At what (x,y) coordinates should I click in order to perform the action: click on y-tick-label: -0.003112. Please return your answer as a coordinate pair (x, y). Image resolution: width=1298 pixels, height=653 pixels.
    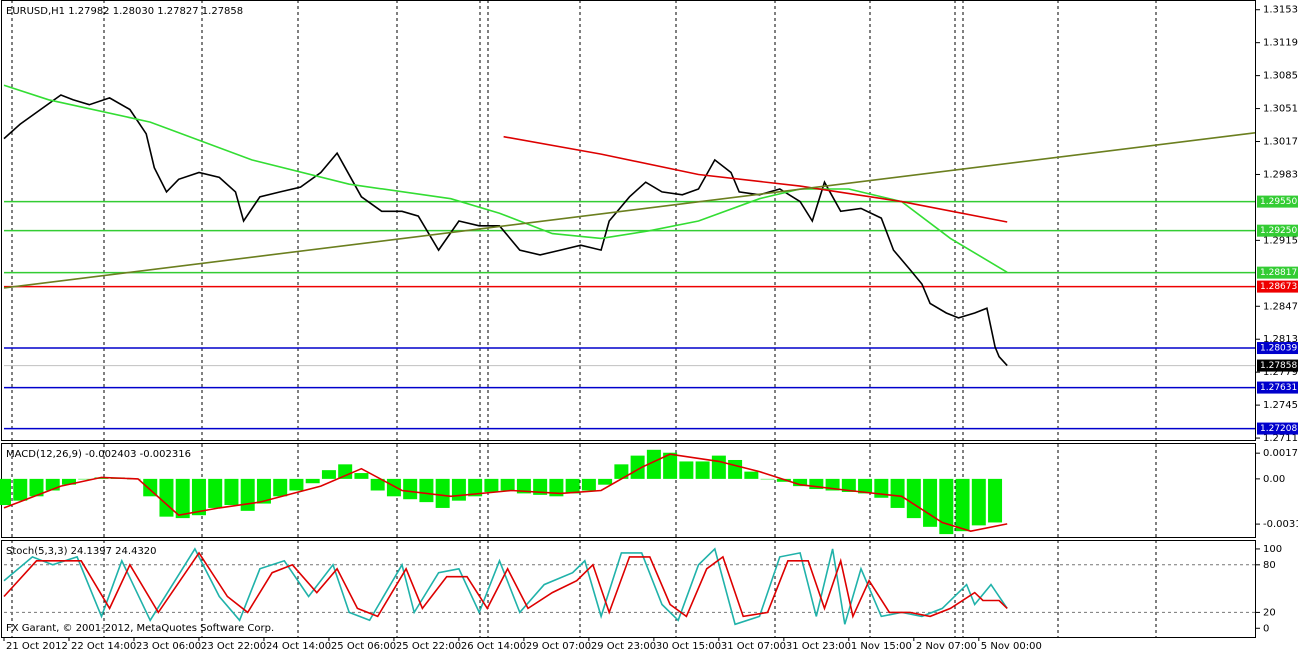
    Looking at the image, I should click on (1280, 524).